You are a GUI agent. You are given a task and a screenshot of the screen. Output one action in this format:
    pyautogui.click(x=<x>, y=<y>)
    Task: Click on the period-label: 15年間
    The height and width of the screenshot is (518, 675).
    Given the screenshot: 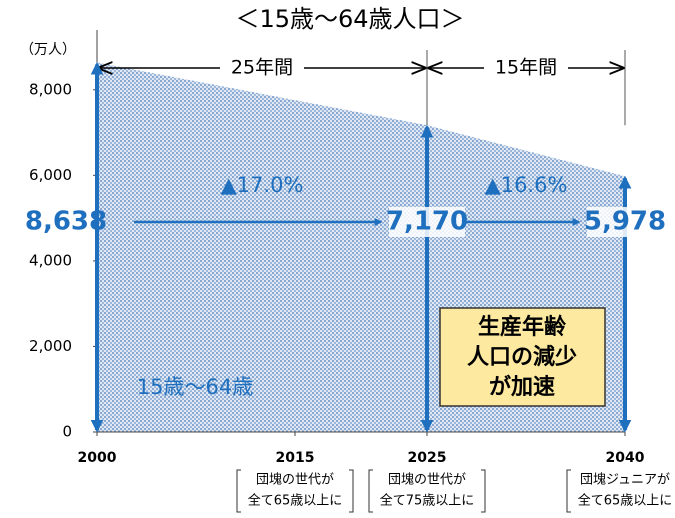 What is the action you would take?
    pyautogui.click(x=526, y=68)
    